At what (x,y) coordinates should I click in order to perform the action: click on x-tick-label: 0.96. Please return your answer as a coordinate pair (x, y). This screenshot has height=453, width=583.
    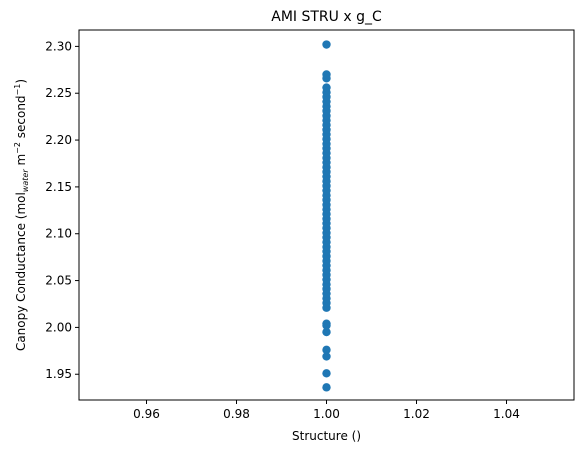
    Looking at the image, I should click on (146, 414).